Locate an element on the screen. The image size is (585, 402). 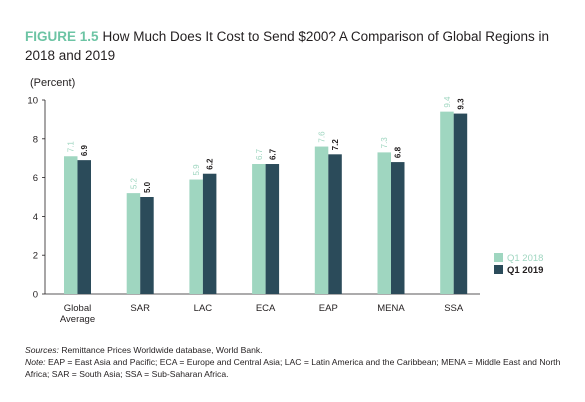
data-label: 9.3 is located at coordinates (460, 104).